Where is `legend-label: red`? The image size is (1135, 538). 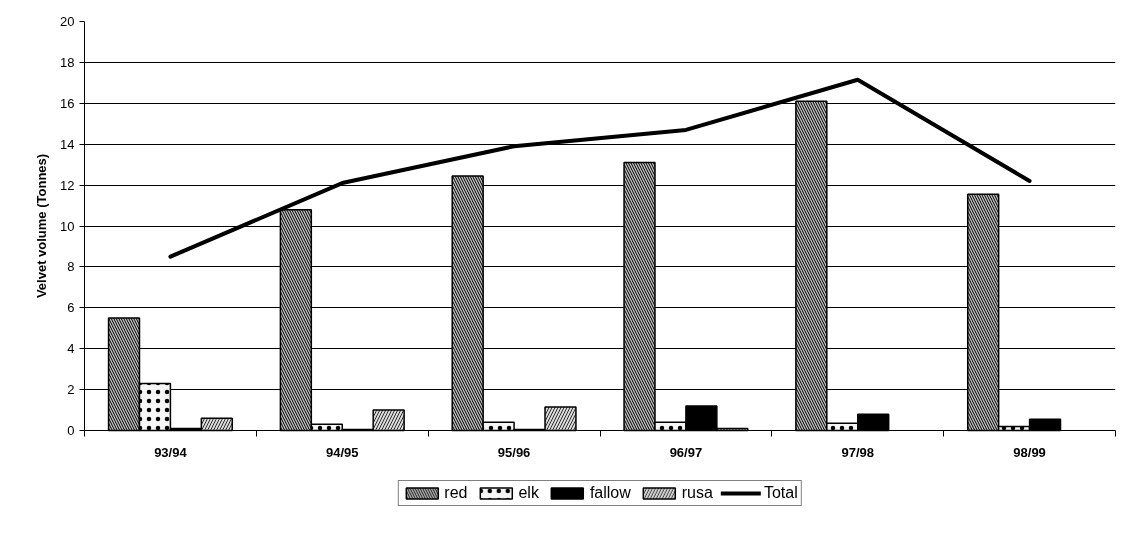 legend-label: red is located at coordinates (456, 493).